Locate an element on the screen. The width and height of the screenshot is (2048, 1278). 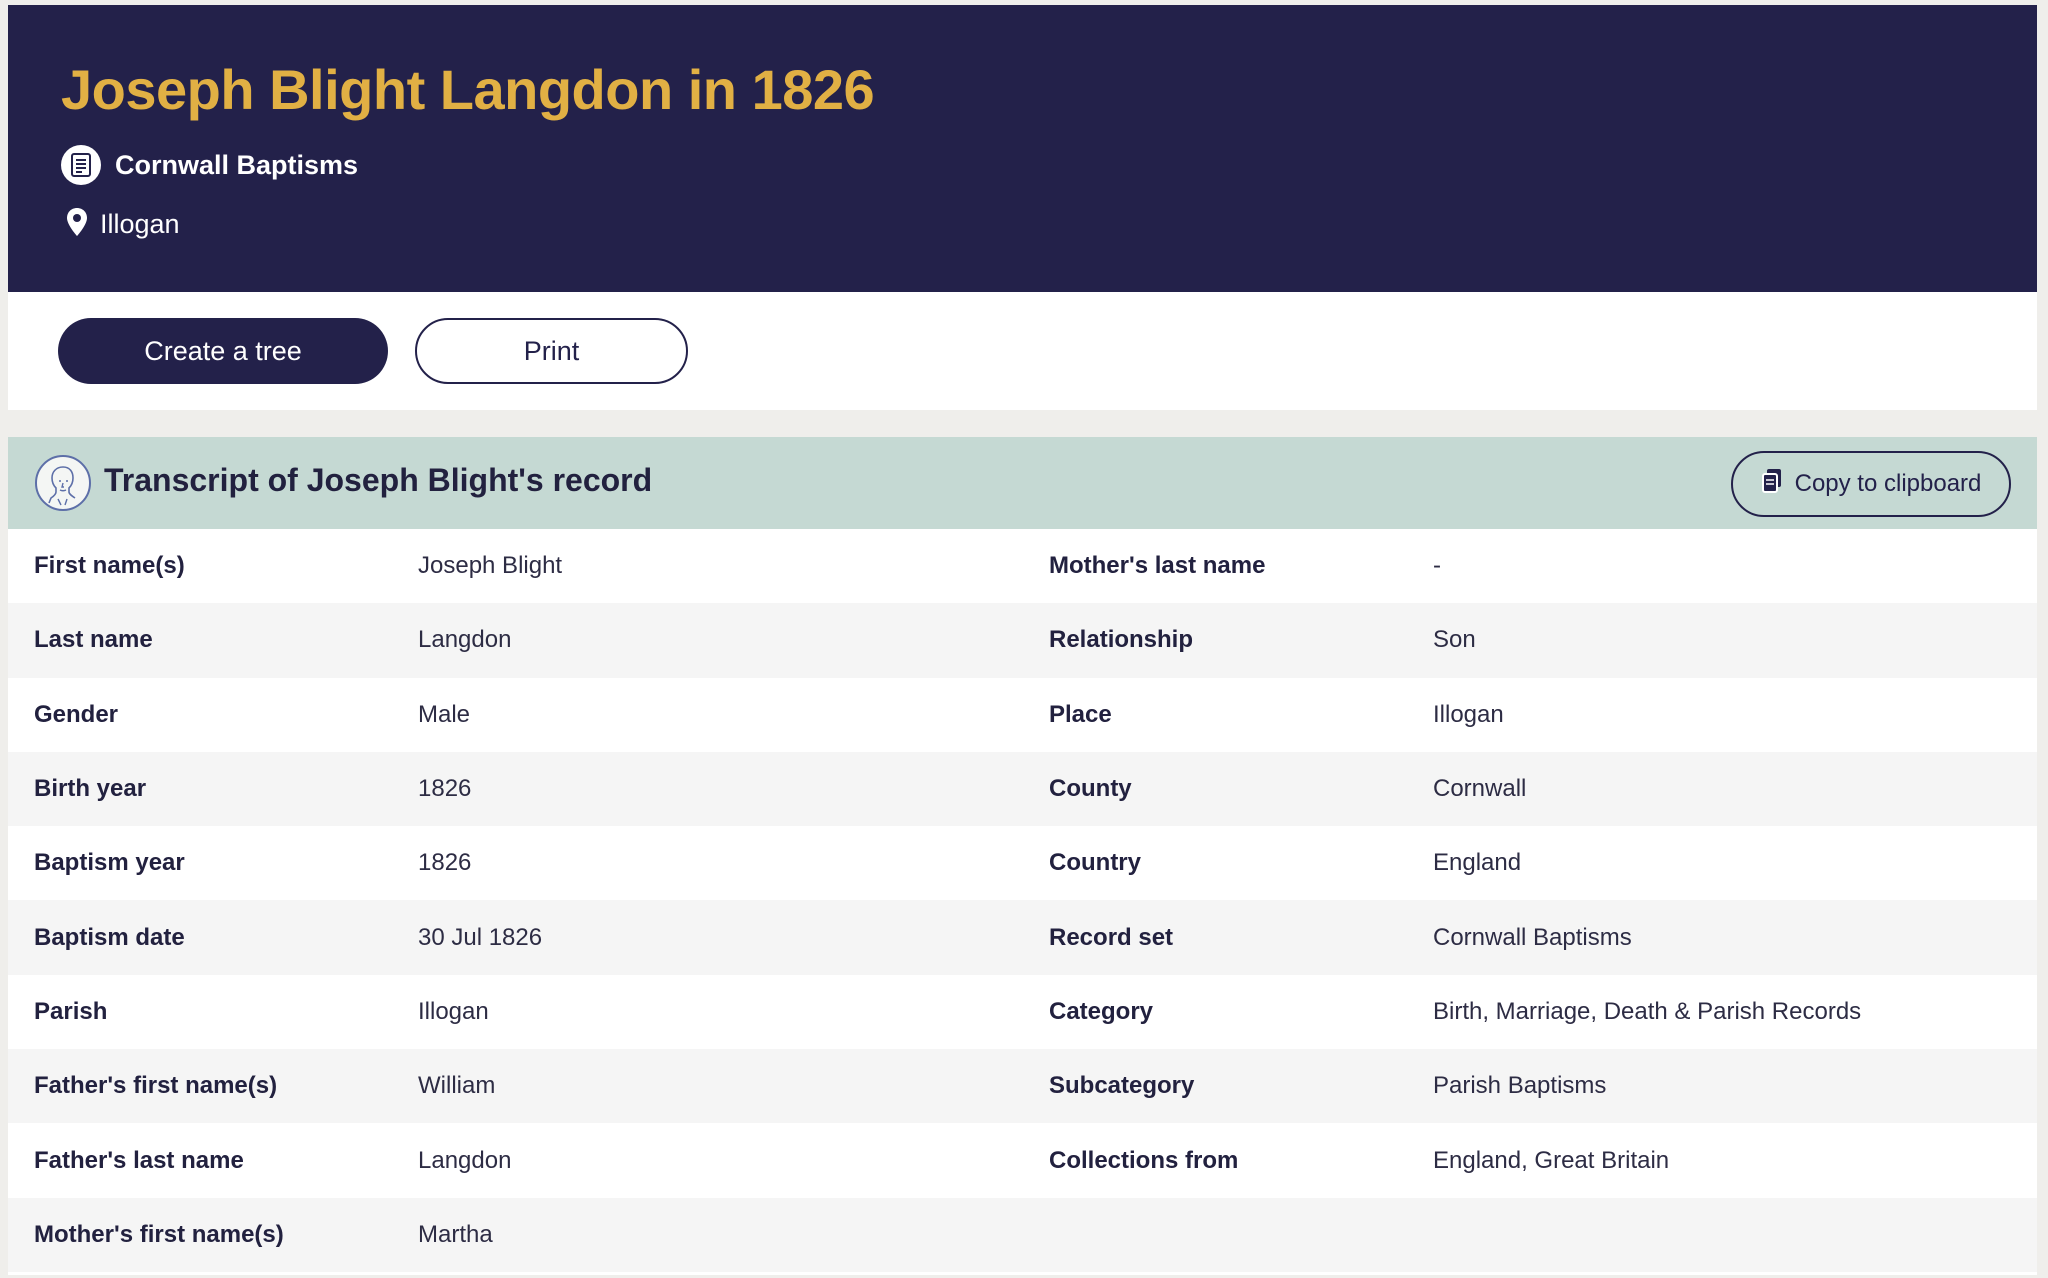
field-value: Joseph Blight is located at coordinates (490, 566).